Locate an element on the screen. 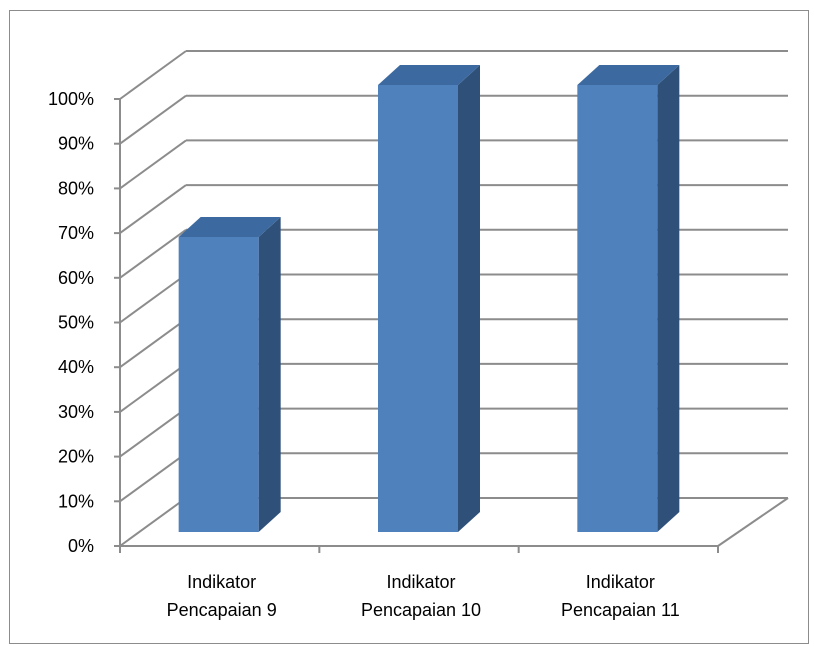 This screenshot has width=814, height=646. x-tick-label: Indikator Pencapaian 10 is located at coordinates (421, 596).